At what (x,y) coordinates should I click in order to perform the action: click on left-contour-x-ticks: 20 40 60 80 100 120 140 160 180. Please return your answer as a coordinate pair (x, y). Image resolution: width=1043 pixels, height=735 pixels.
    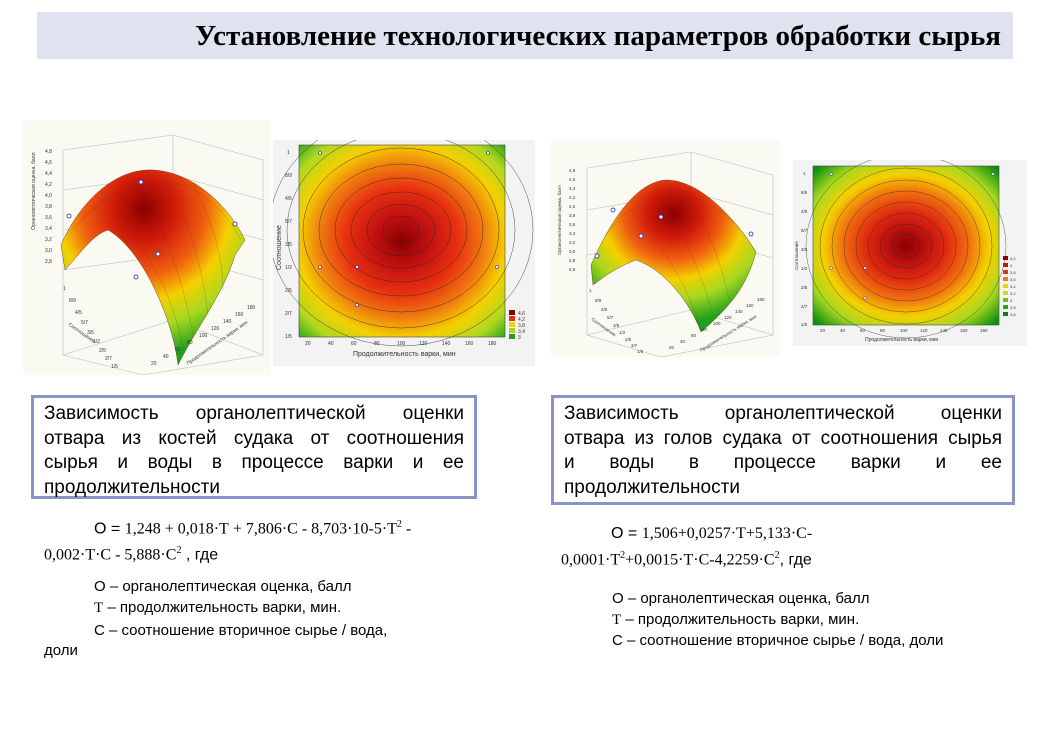
    Looking at the image, I should click on (401, 344).